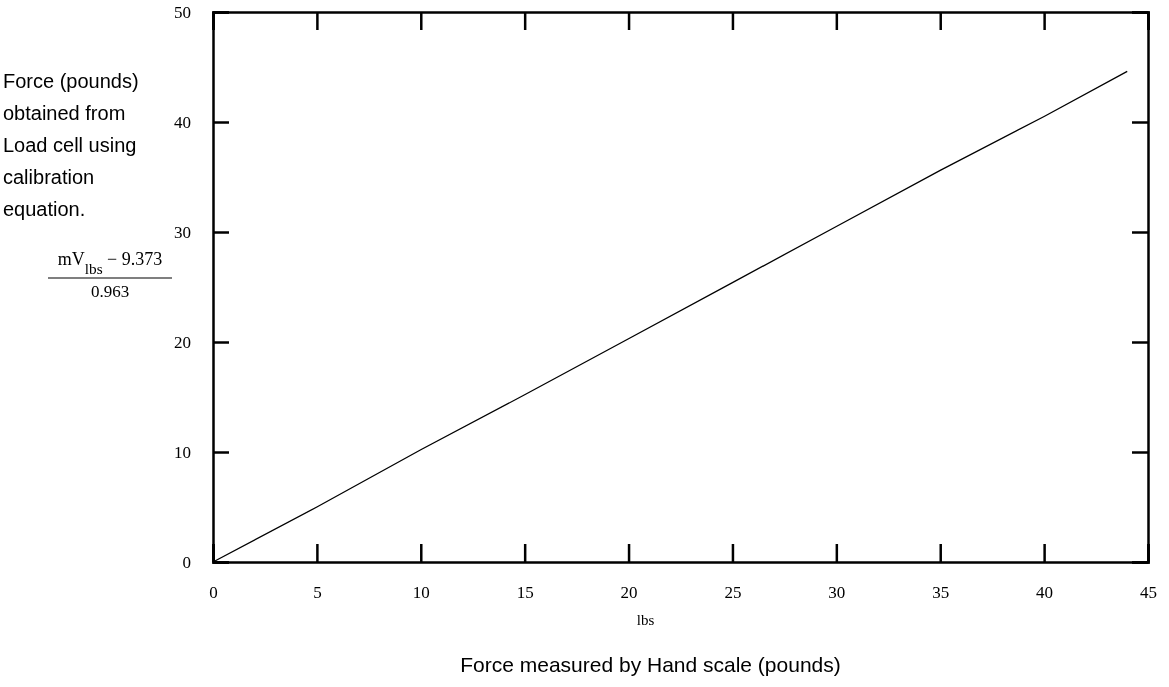  Describe the element at coordinates (110, 291) in the screenshot. I see `text: 0.963` at that location.